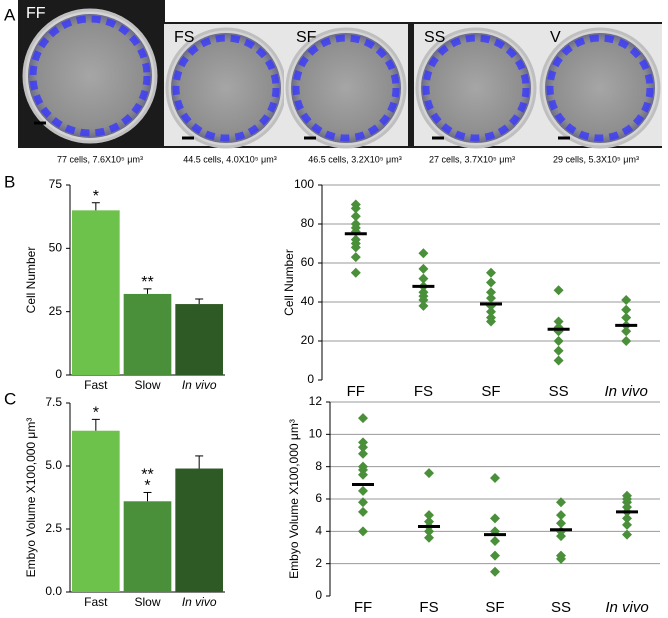  I want to click on image-caption: 44.5 cells, 4.0X10⁵ μm³, so click(229, 159).